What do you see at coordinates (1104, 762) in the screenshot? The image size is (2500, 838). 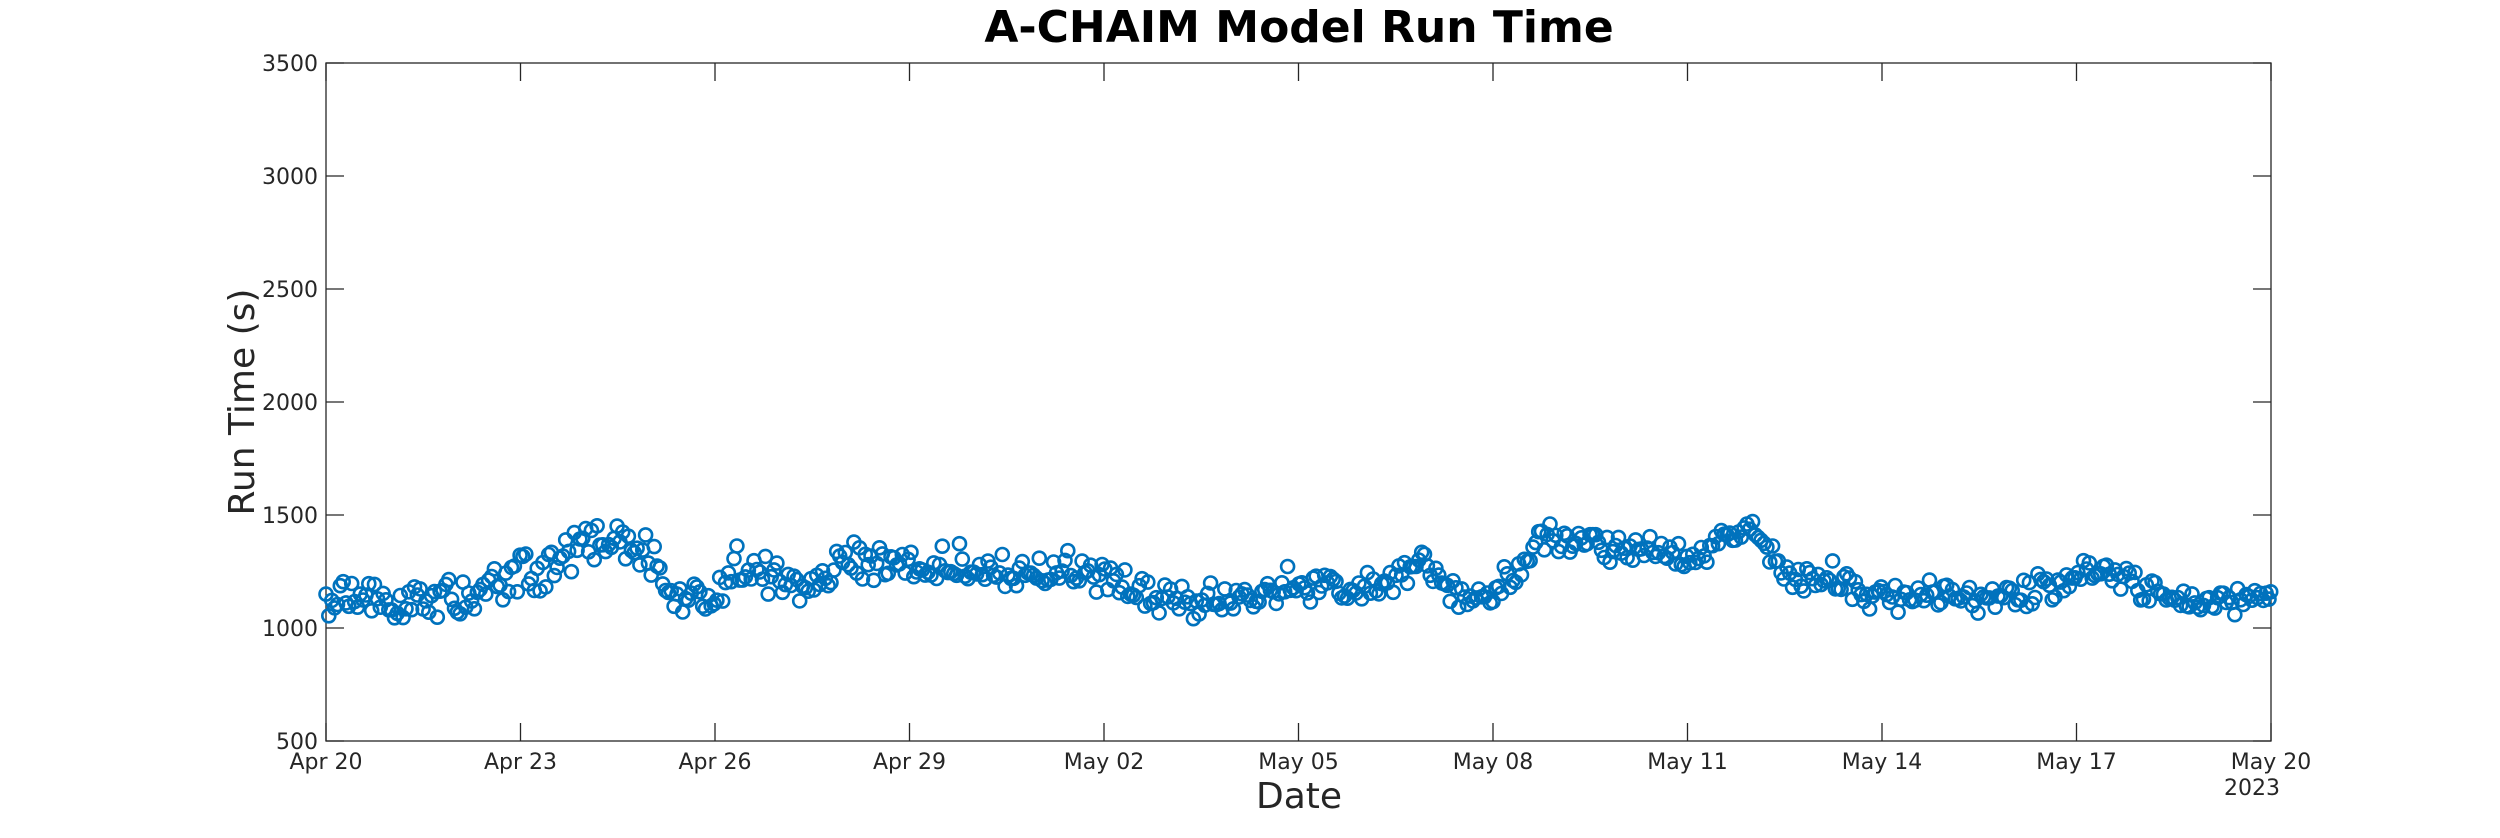 I see `x-tick-label: May 02` at bounding box center [1104, 762].